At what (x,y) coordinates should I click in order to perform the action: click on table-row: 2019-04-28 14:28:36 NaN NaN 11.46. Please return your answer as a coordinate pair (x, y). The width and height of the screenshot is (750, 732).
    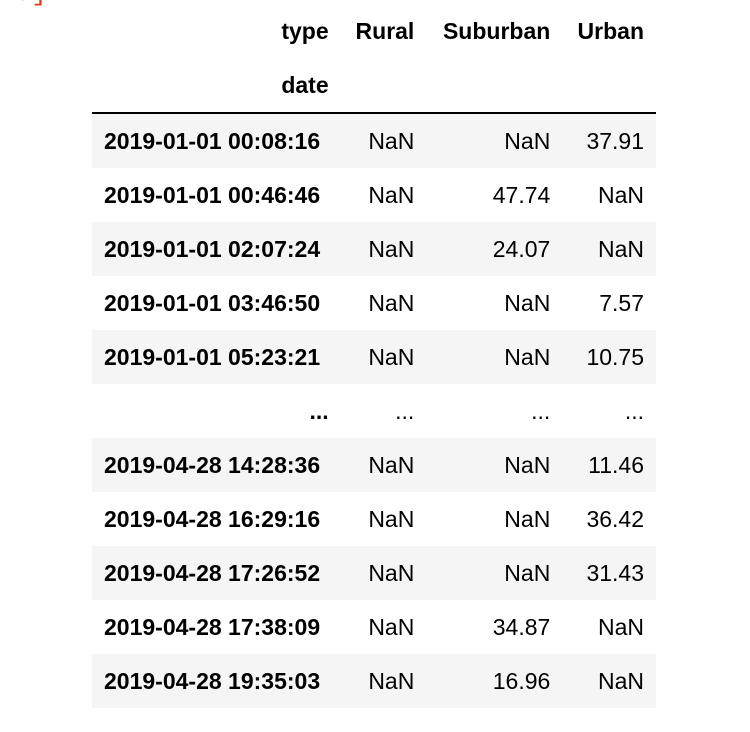
    Looking at the image, I should click on (374, 465).